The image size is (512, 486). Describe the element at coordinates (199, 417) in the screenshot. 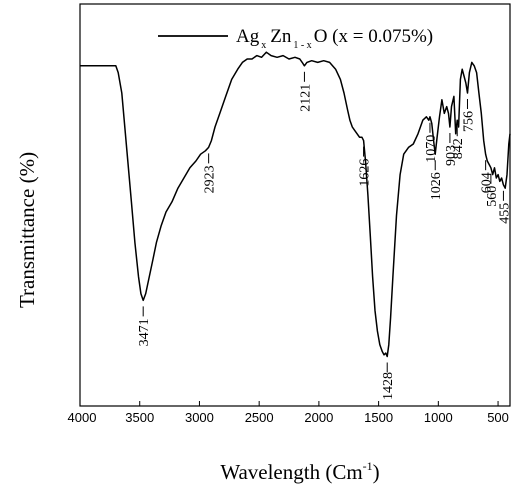

I see `x-tick-label-3000: 3000` at that location.